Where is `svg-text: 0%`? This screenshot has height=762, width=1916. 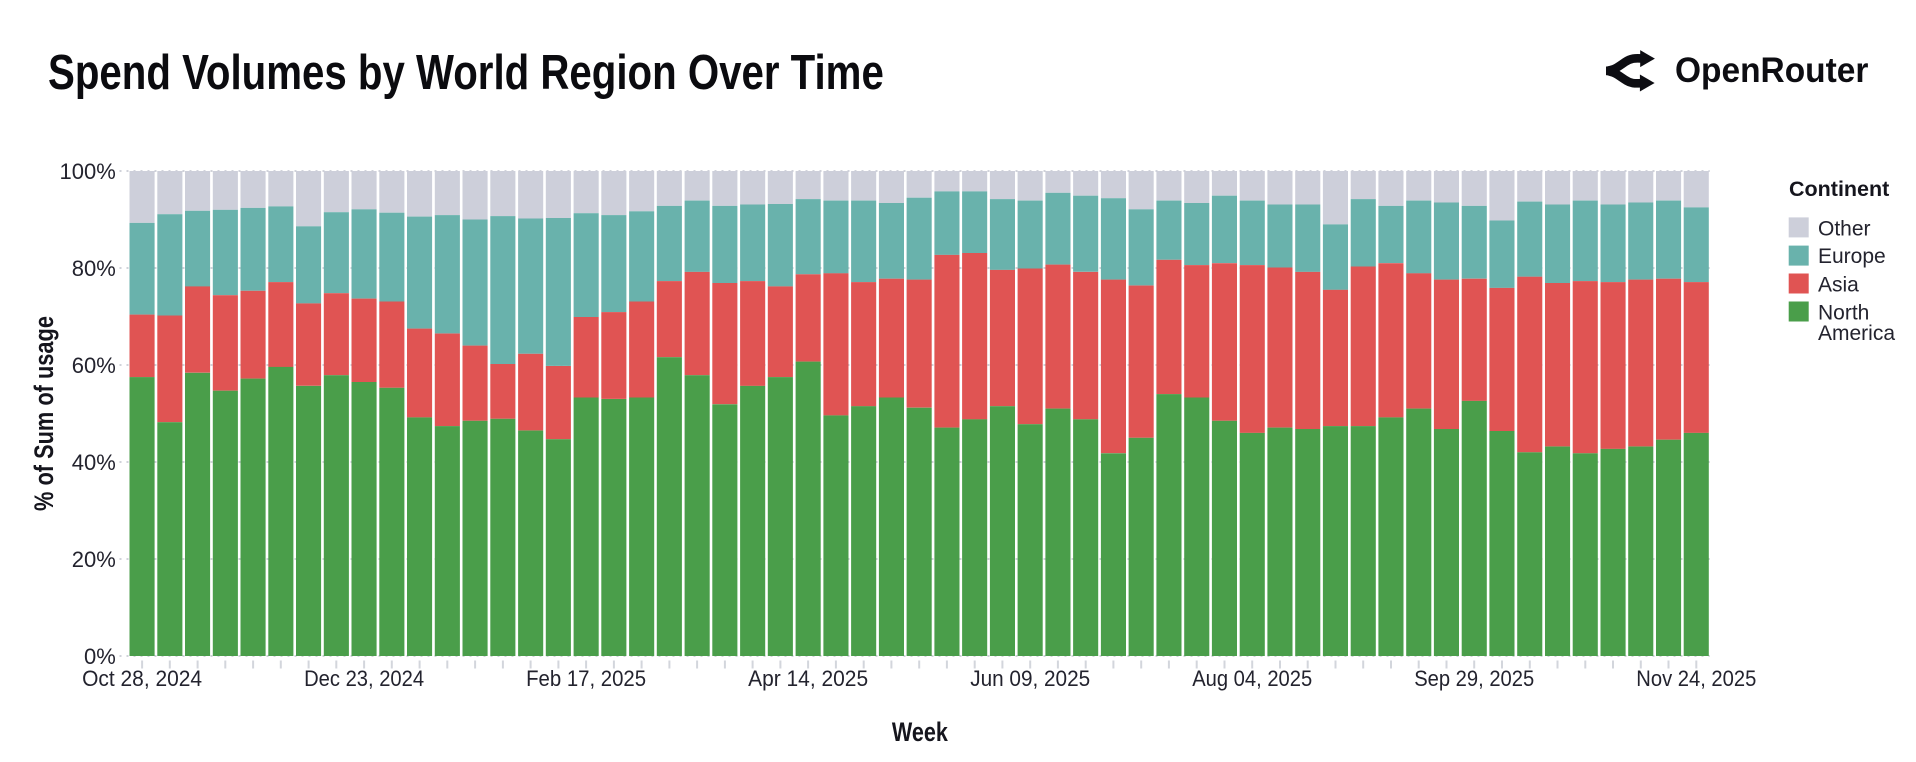
svg-text: 0% is located at coordinates (100, 656).